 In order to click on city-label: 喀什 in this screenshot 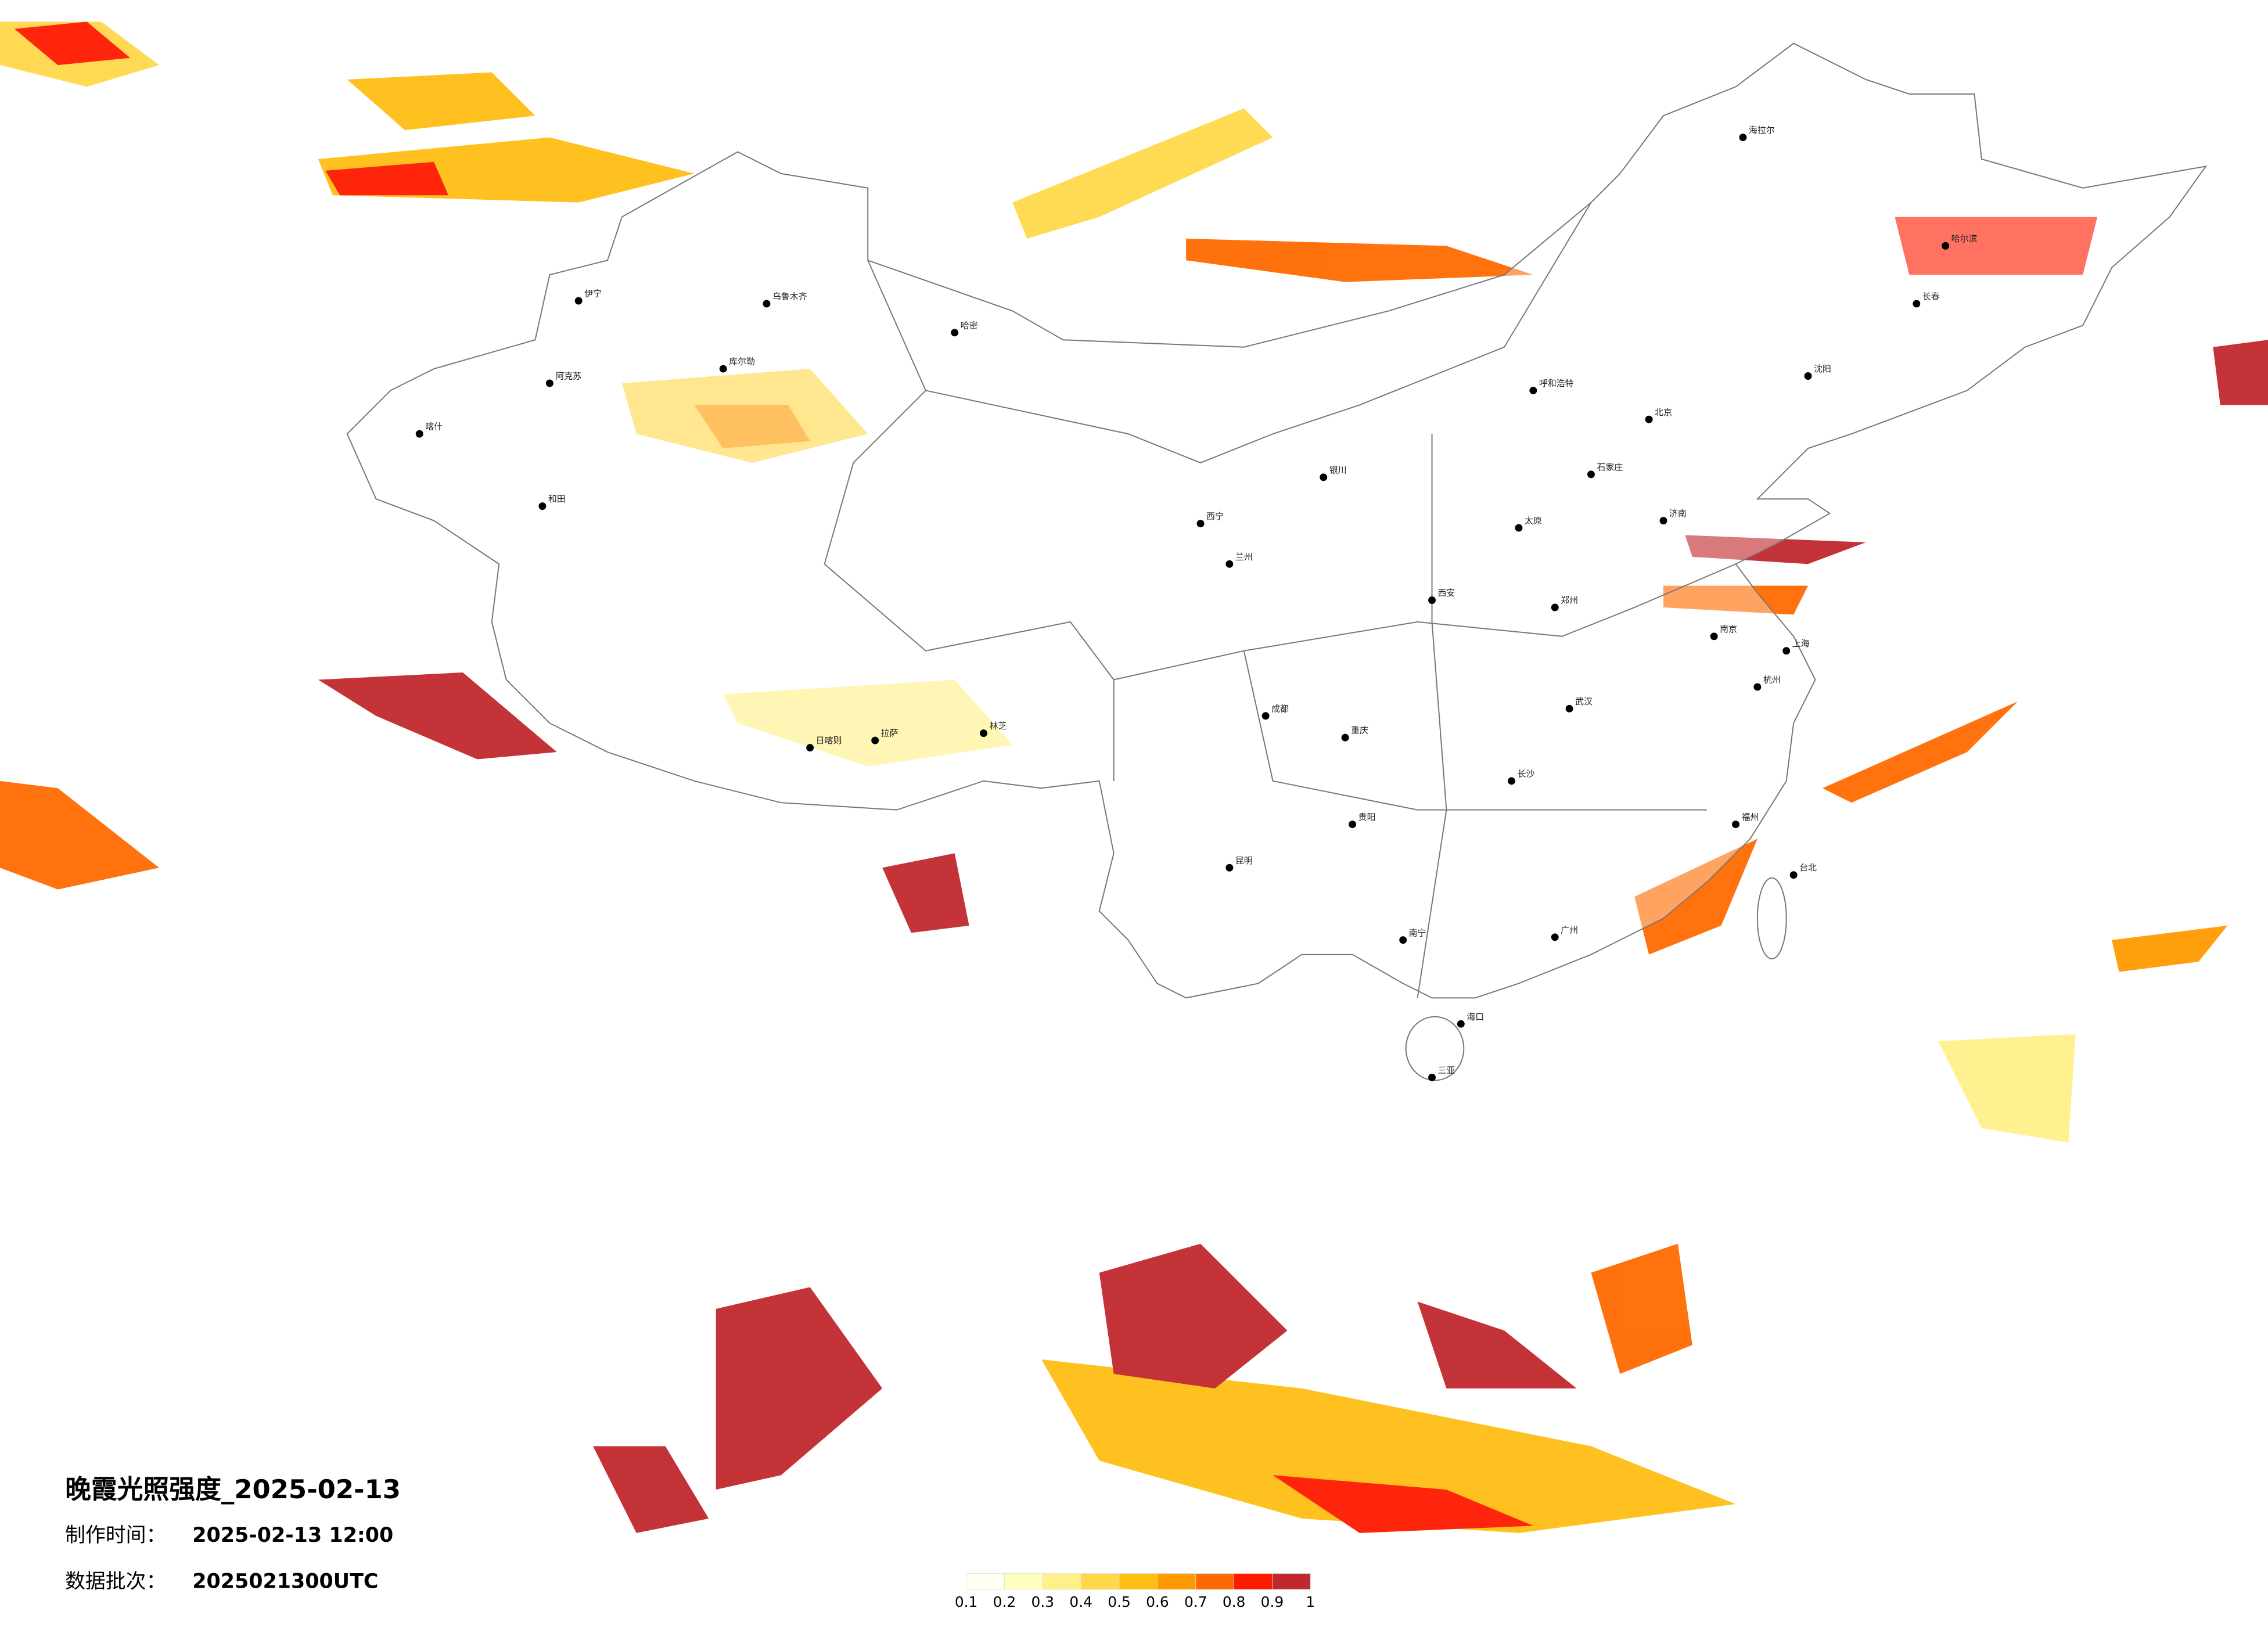, I will do `click(434, 427)`.